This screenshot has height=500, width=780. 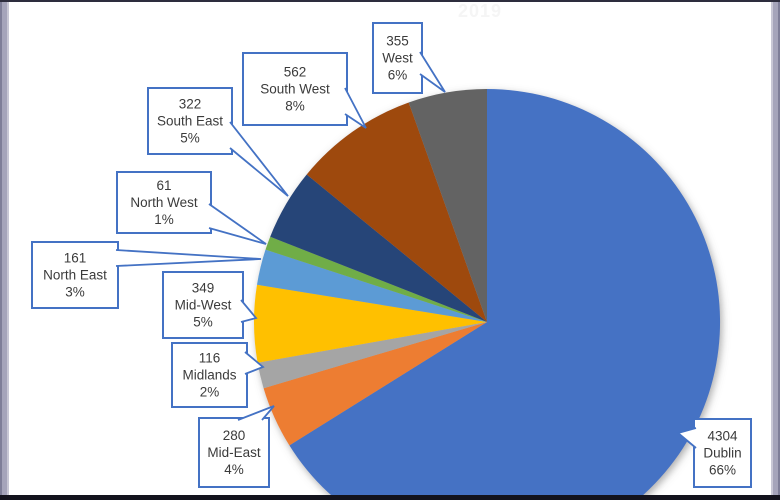 What do you see at coordinates (4, 250) in the screenshot?
I see `window-border-left` at bounding box center [4, 250].